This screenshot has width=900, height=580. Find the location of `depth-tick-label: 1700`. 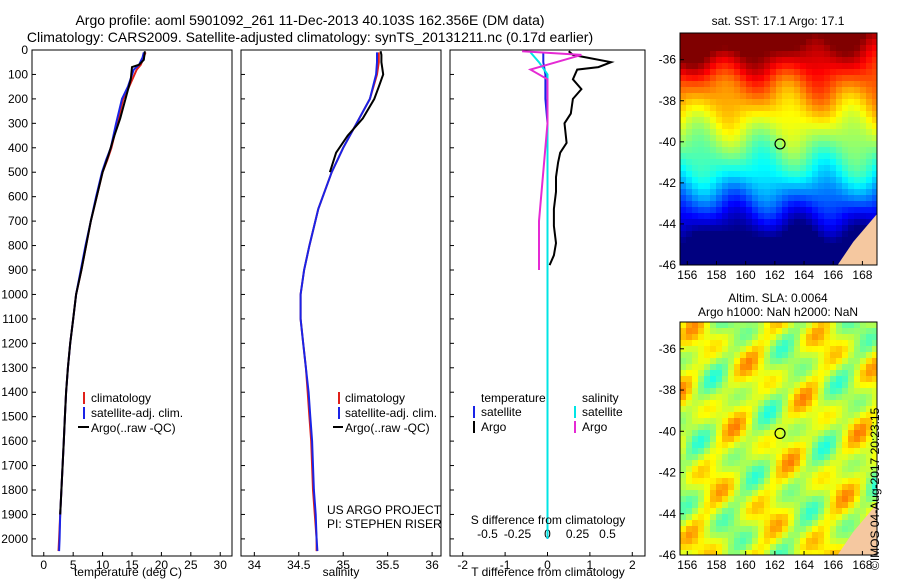

depth-tick-label: 1700 is located at coordinates (14, 466).